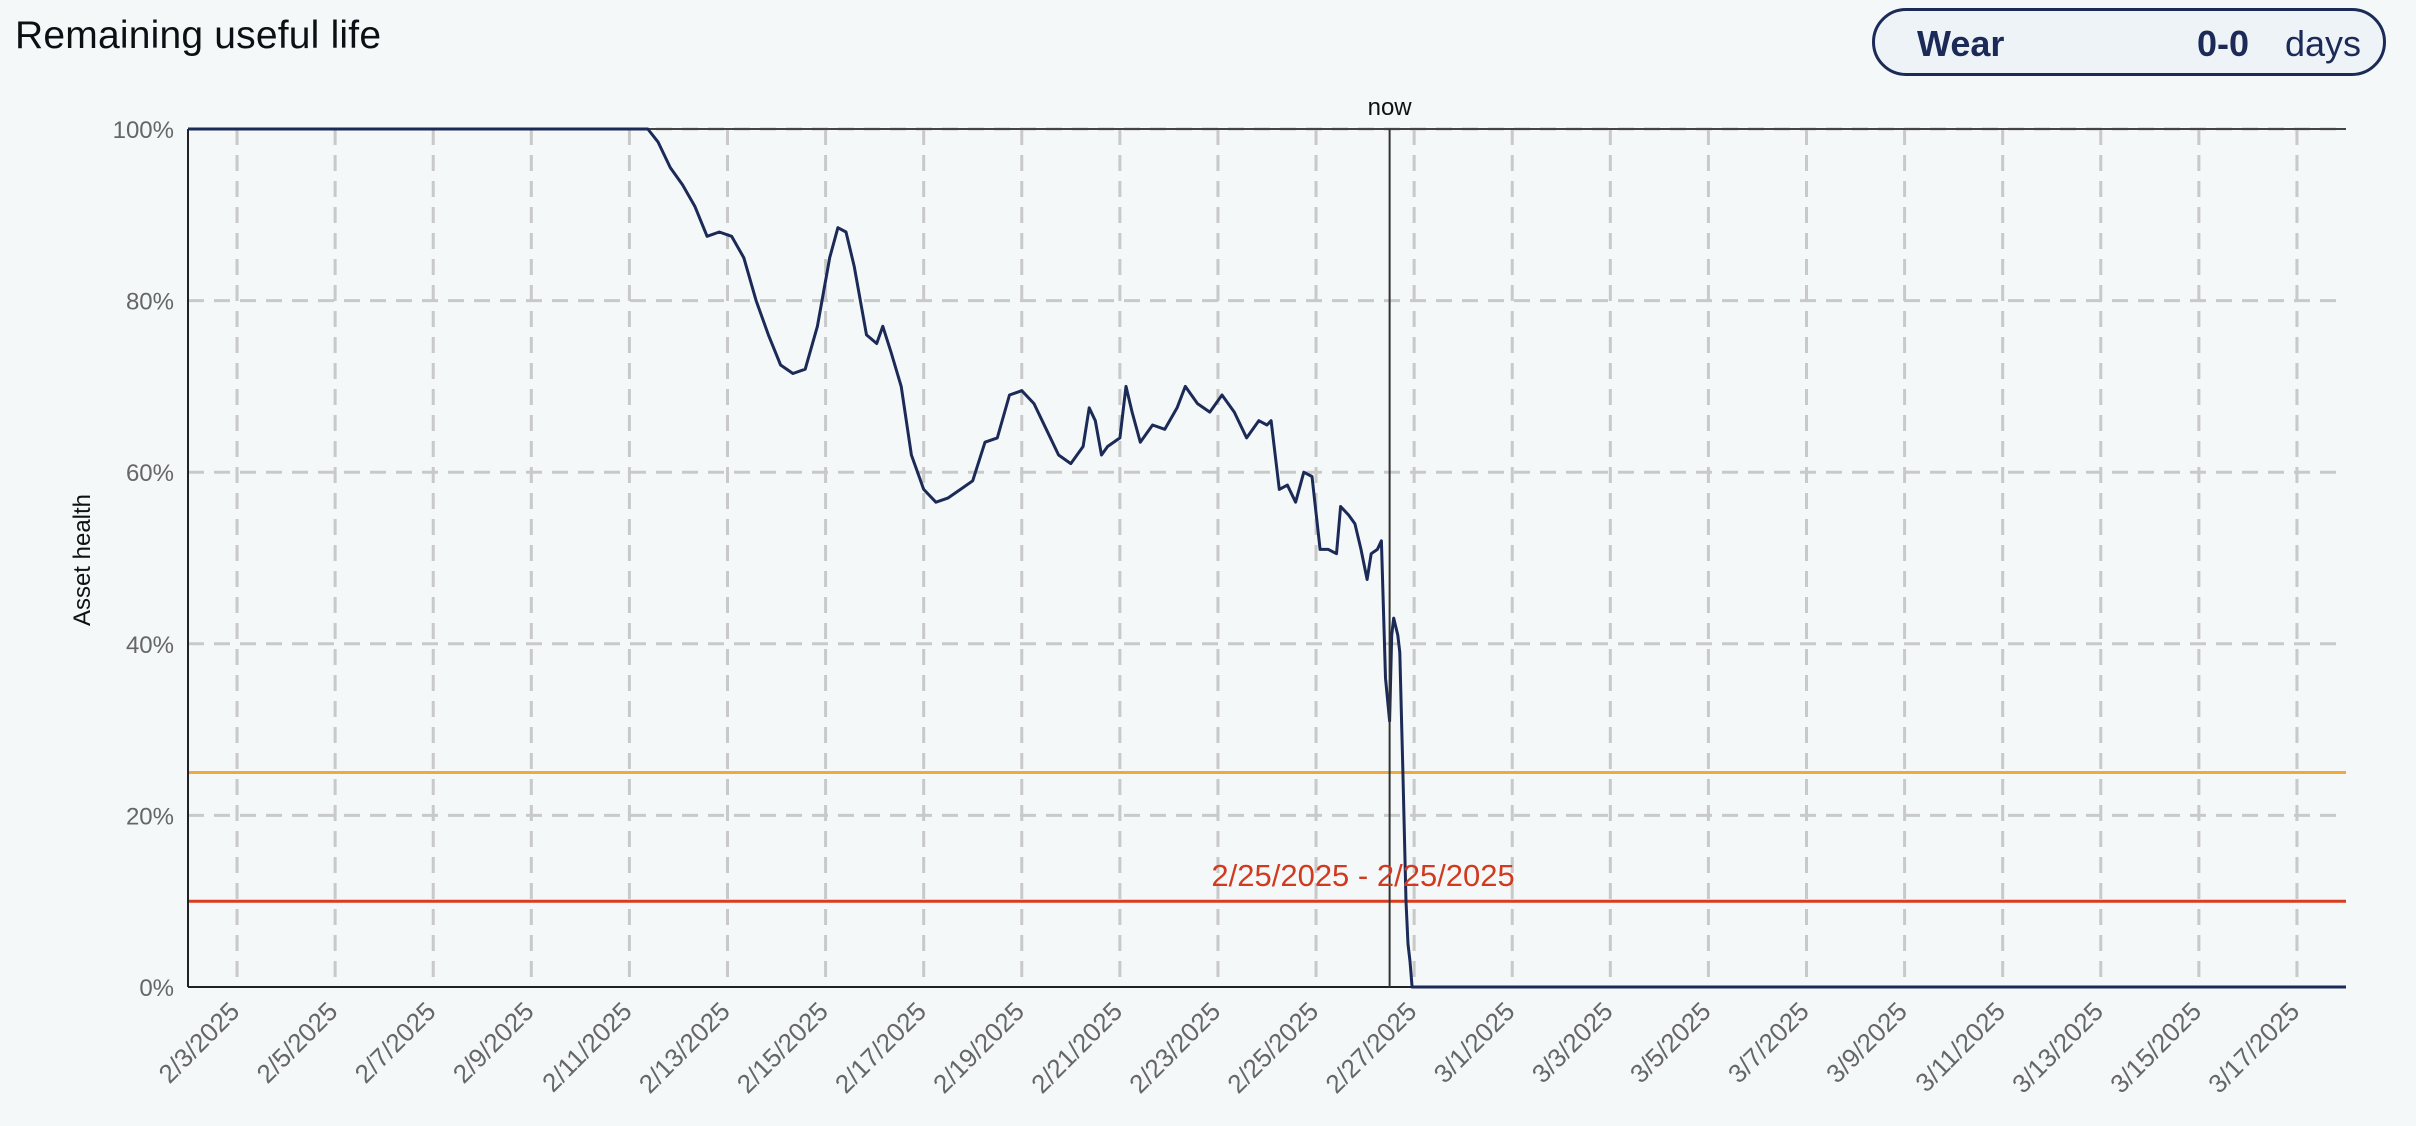 This screenshot has height=1126, width=2416. Describe the element at coordinates (150, 473) in the screenshot. I see `y-tick-label: 60%` at that location.